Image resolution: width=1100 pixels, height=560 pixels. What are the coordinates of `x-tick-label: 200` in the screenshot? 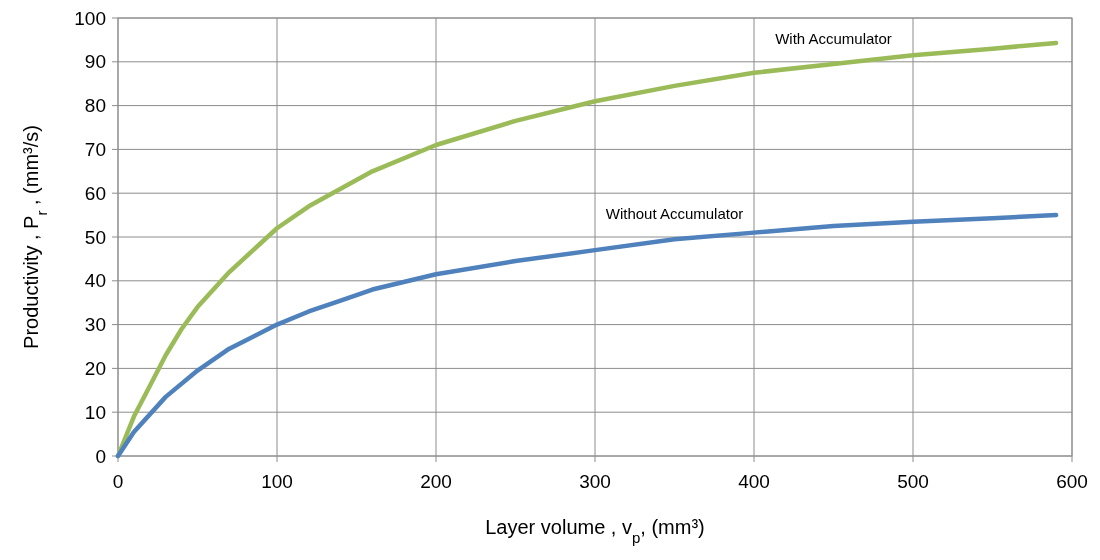 It's located at (436, 481).